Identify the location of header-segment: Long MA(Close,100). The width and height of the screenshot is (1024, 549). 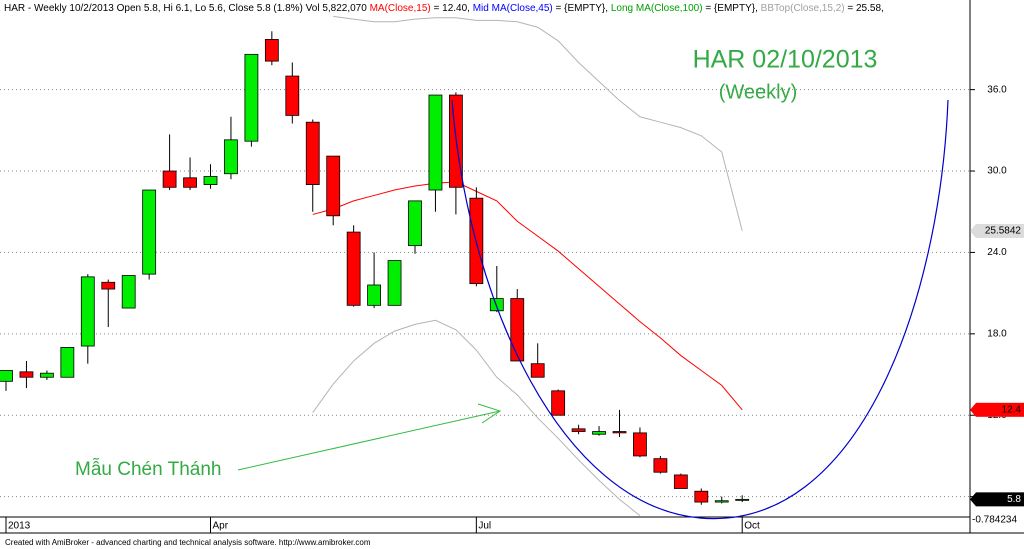
(657, 8).